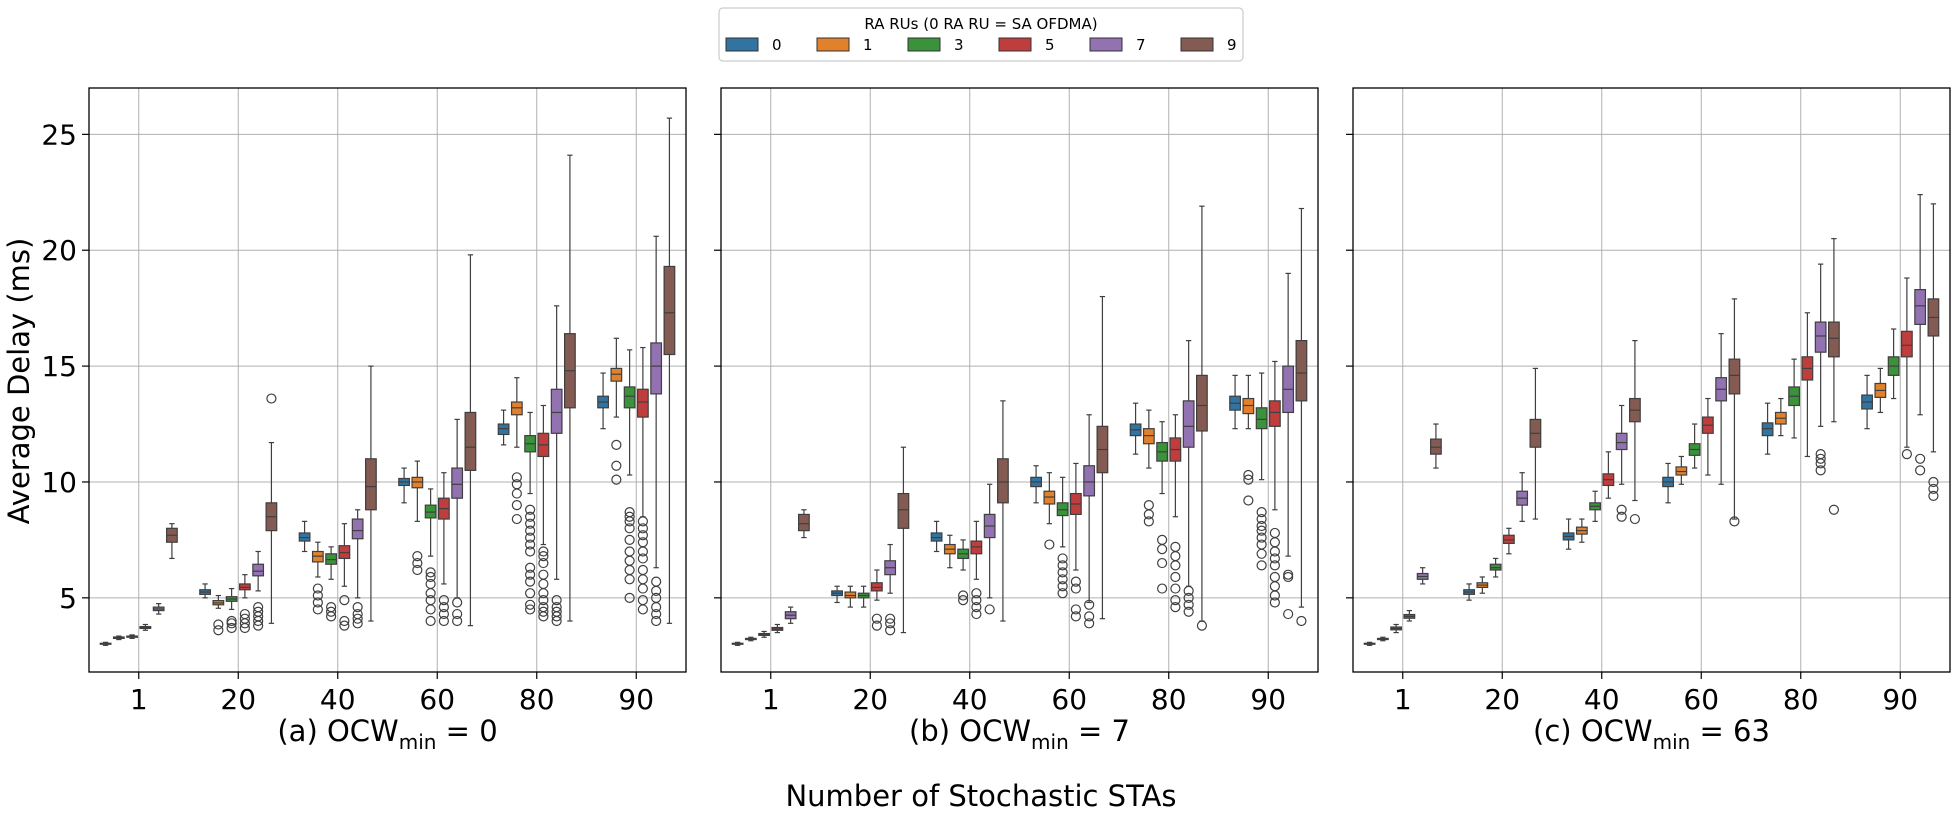 This screenshot has height=821, width=1960. What do you see at coordinates (1268, 699) in the screenshot?
I see `x-tick-label: 90` at bounding box center [1268, 699].